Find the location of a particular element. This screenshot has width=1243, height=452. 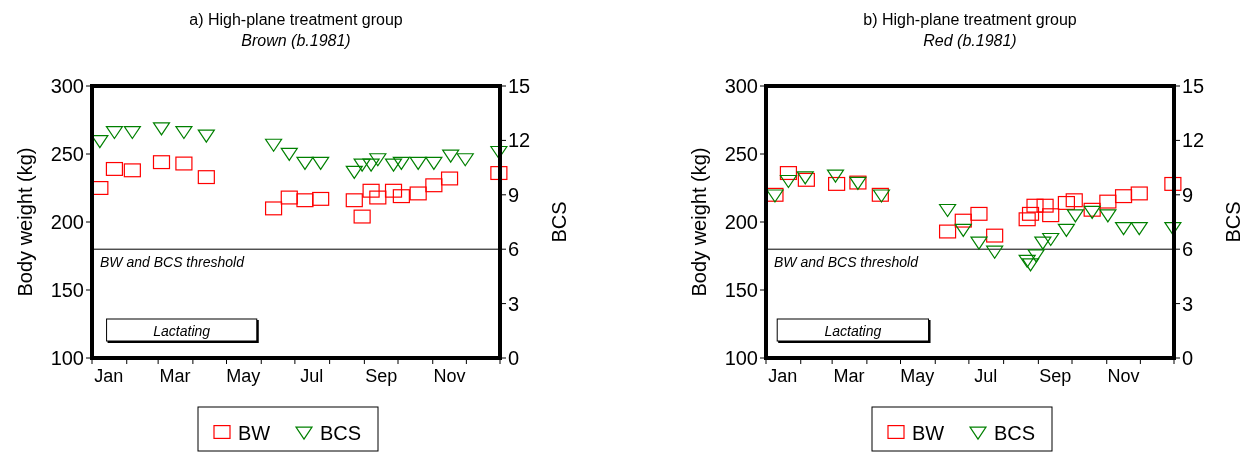

chart-subtitle: Red (b.1981) is located at coordinates (970, 40).